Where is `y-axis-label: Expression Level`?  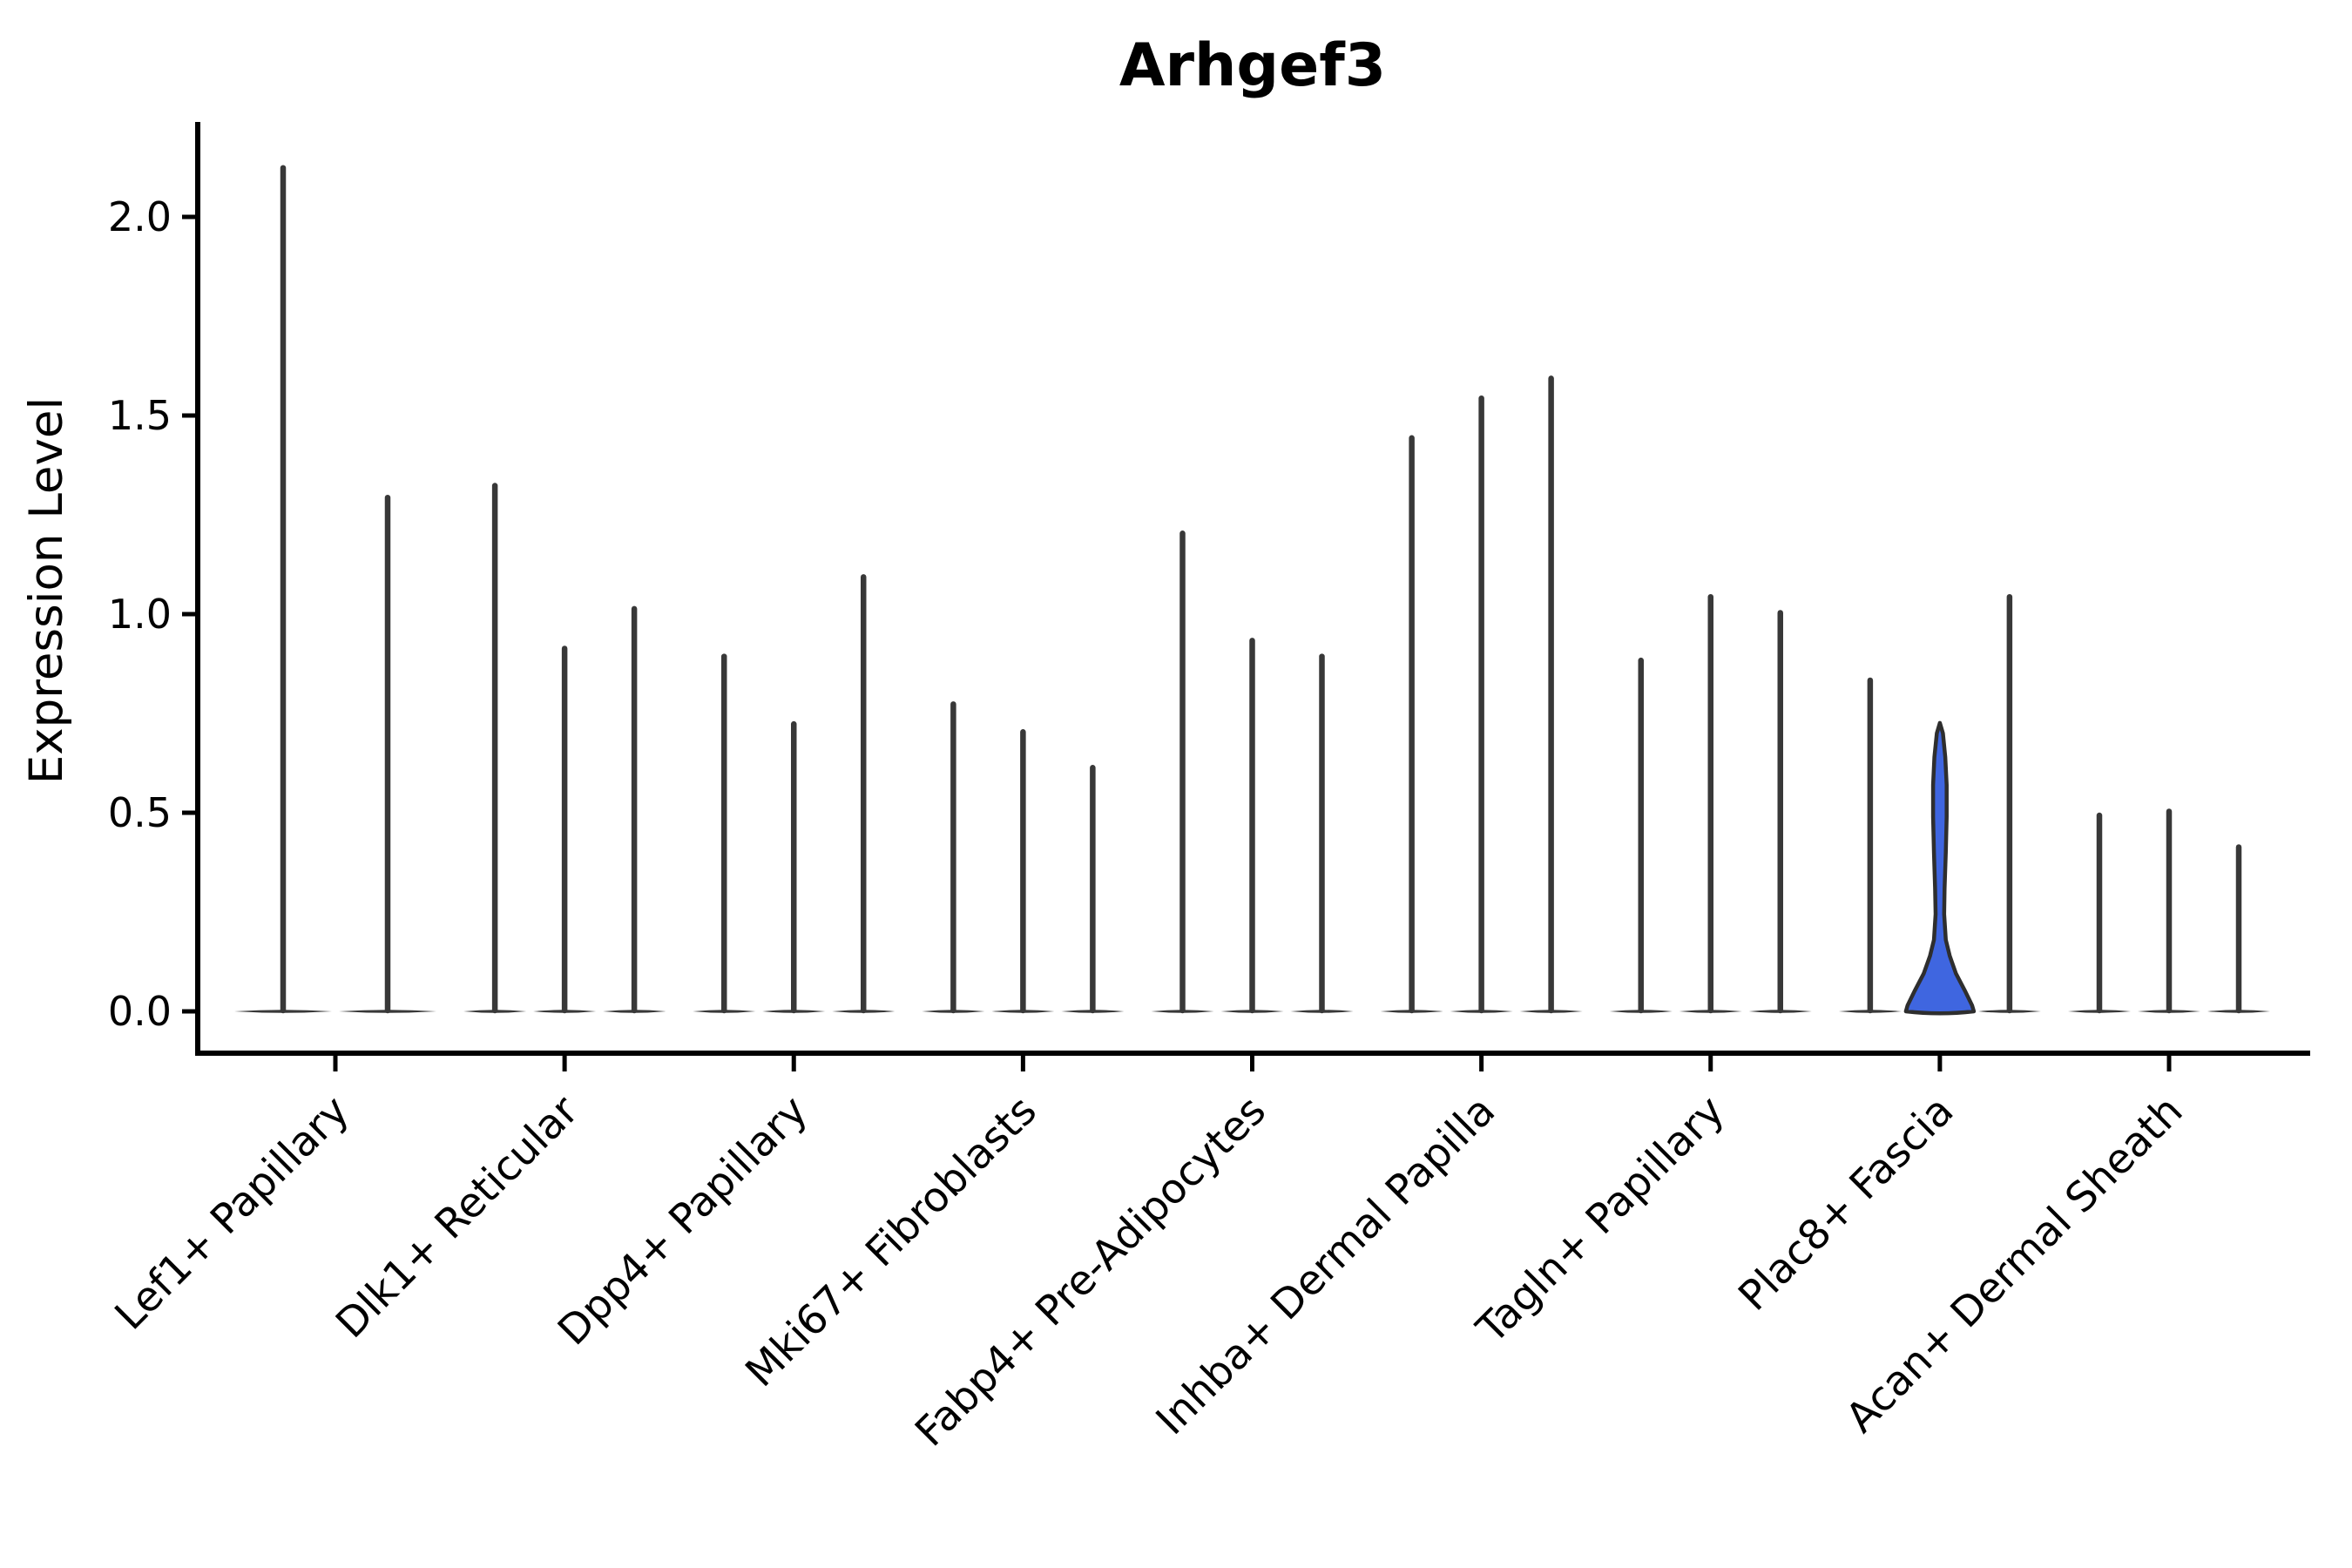
y-axis-label: Expression Level is located at coordinates (46, 590).